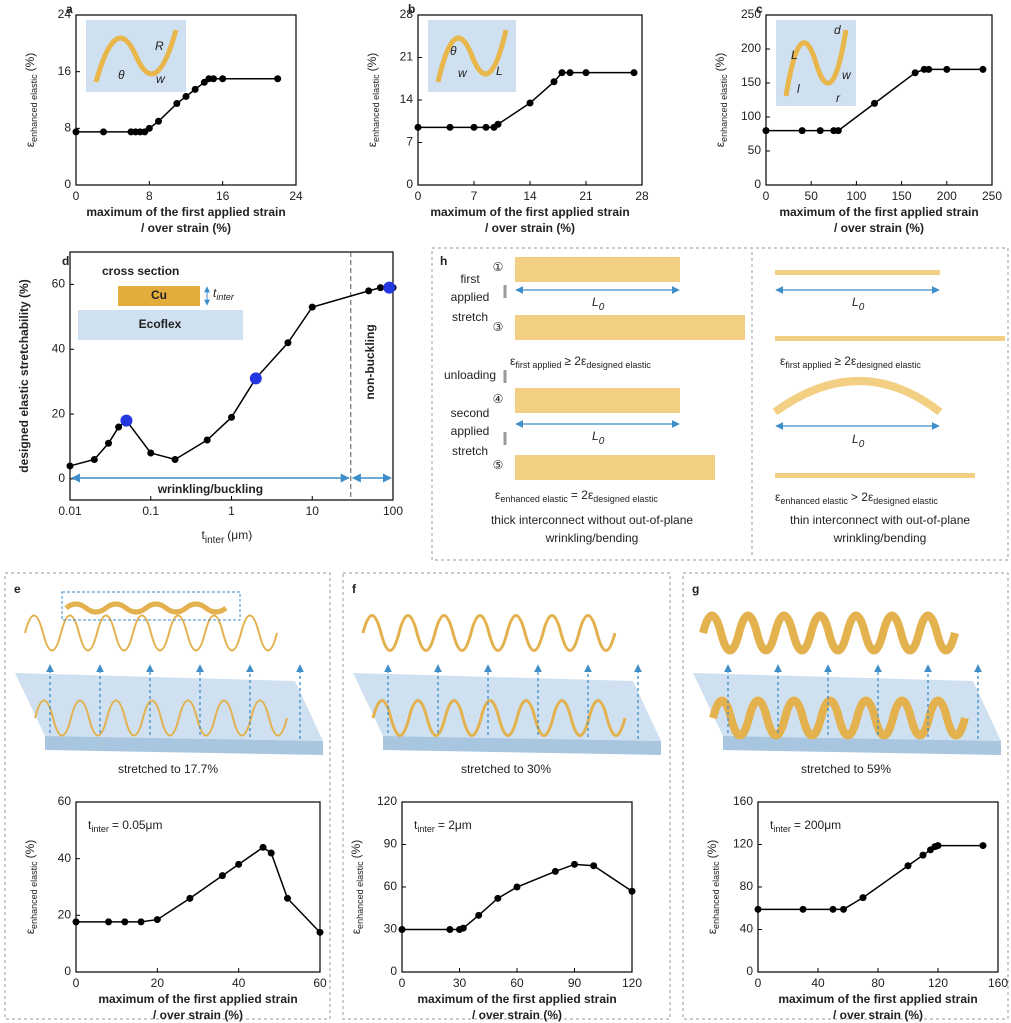 This screenshot has width=1011, height=1023. What do you see at coordinates (998, 983) in the screenshot?
I see `x-tick-label: 160` at bounding box center [998, 983].